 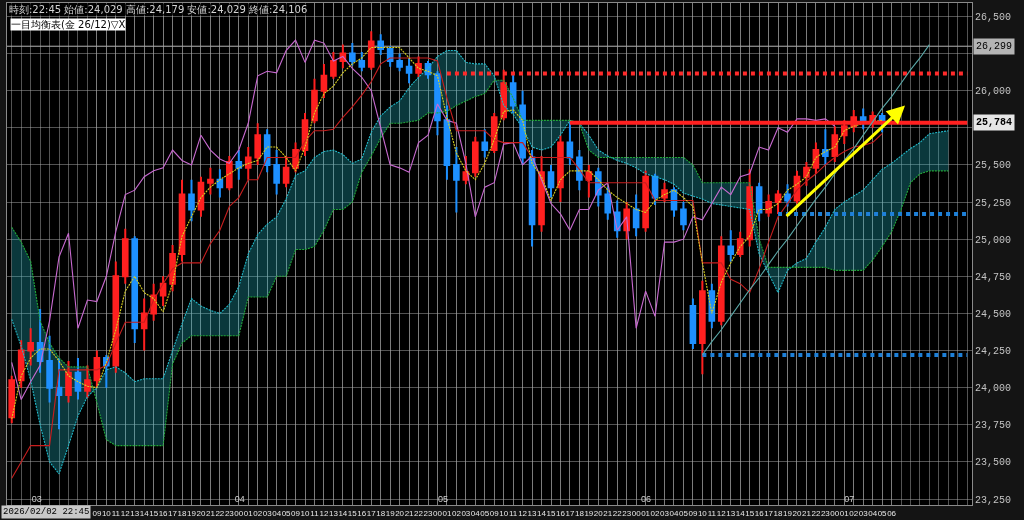 What do you see at coordinates (993, 314) in the screenshot?
I see `y-tick-label: 24,500` at bounding box center [993, 314].